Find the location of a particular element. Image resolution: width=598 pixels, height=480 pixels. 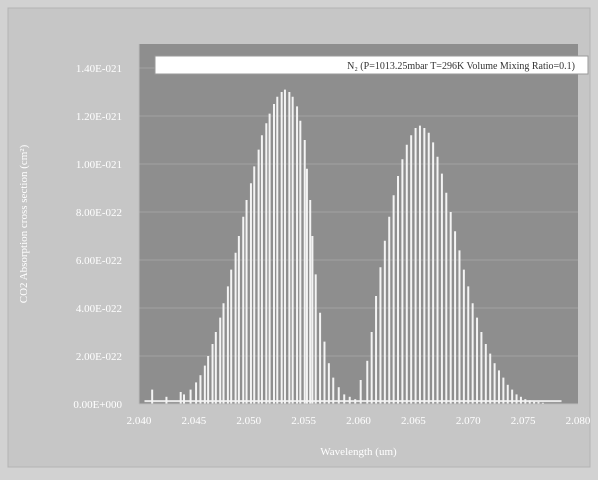

x-tick-label: 2.040 is located at coordinates (139, 421).